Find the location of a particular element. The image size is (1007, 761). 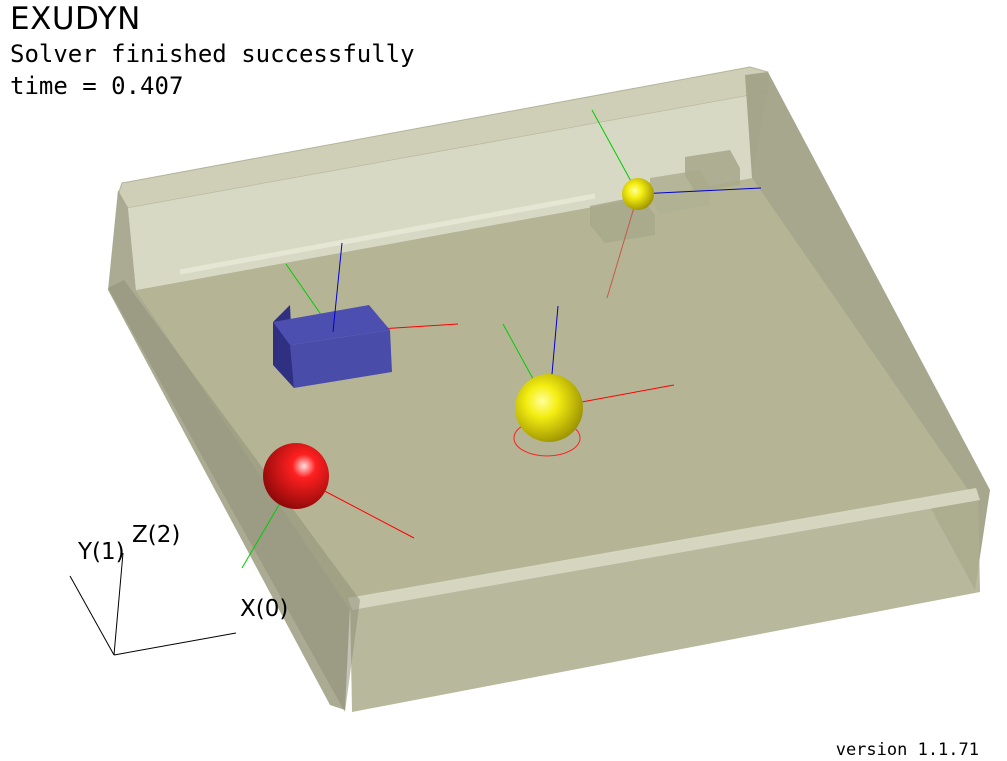

back-ledge is located at coordinates (387, 234).